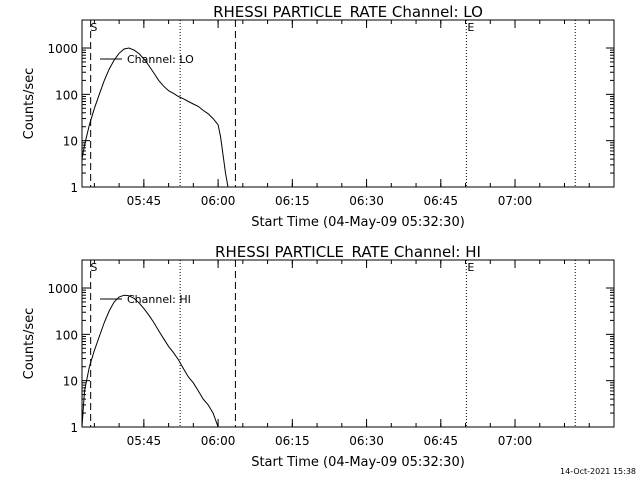 This screenshot has height=480, width=640. Describe the element at coordinates (348, 252) in the screenshot. I see `chart-title: RHESSI PARTICLE_RATE Channel: HI` at that location.